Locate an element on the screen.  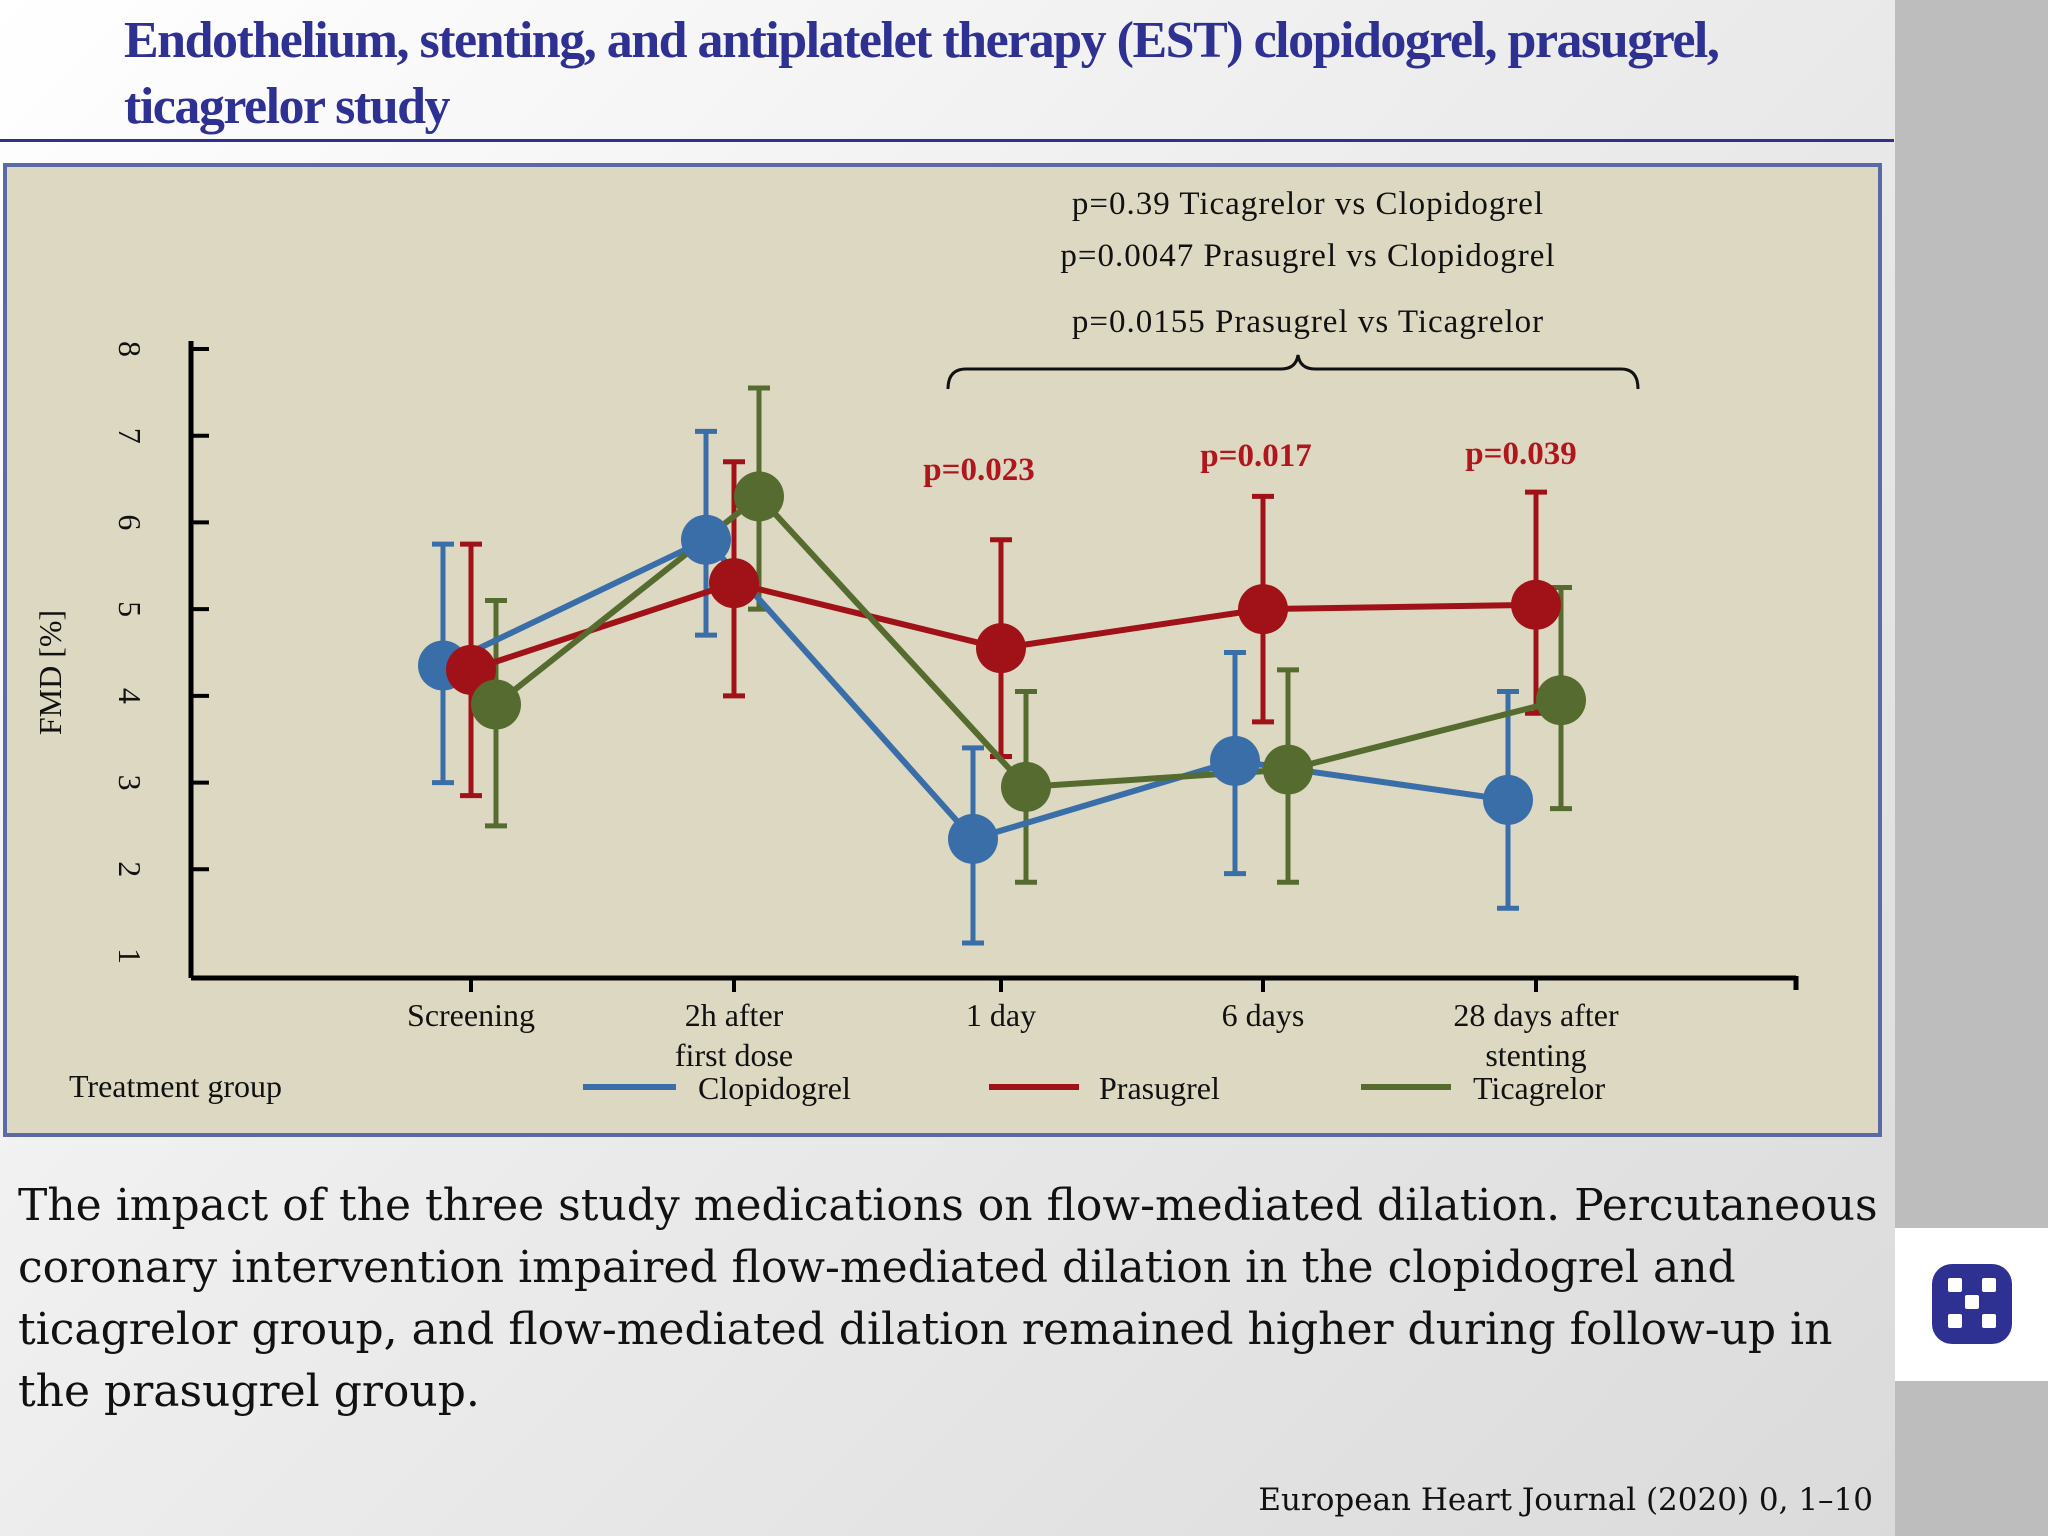
y-tick-label: 3 is located at coordinates (130, 783).